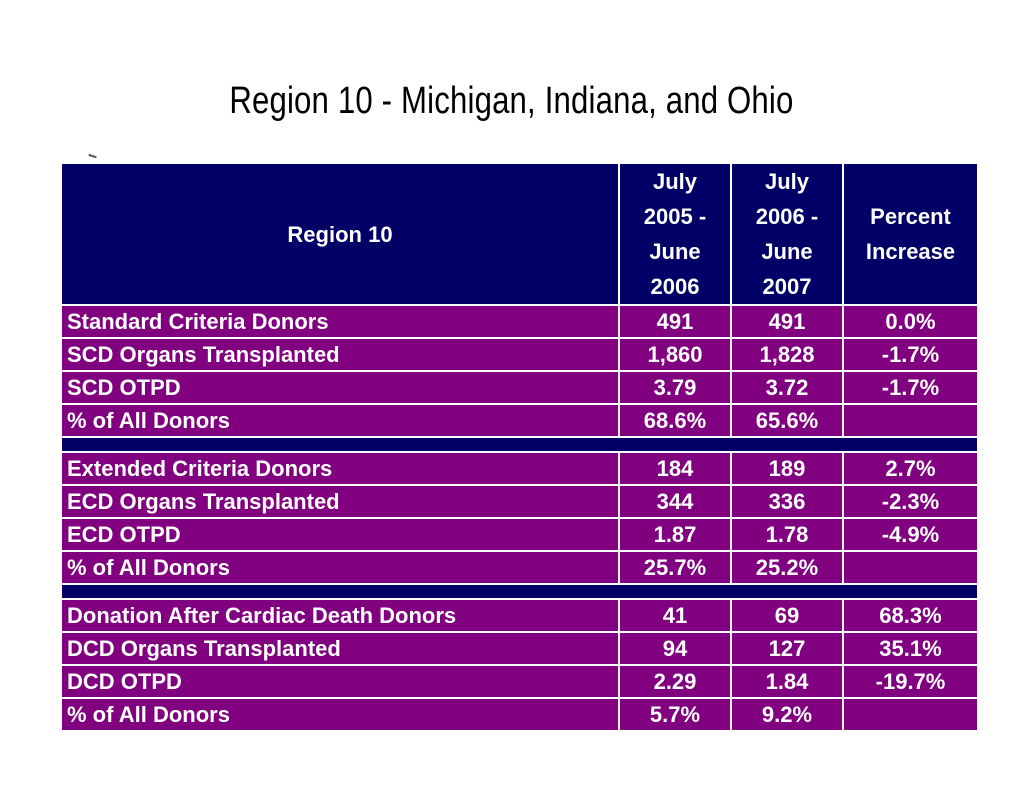  What do you see at coordinates (787, 648) in the screenshot?
I see `value-2006-2007: 127` at bounding box center [787, 648].